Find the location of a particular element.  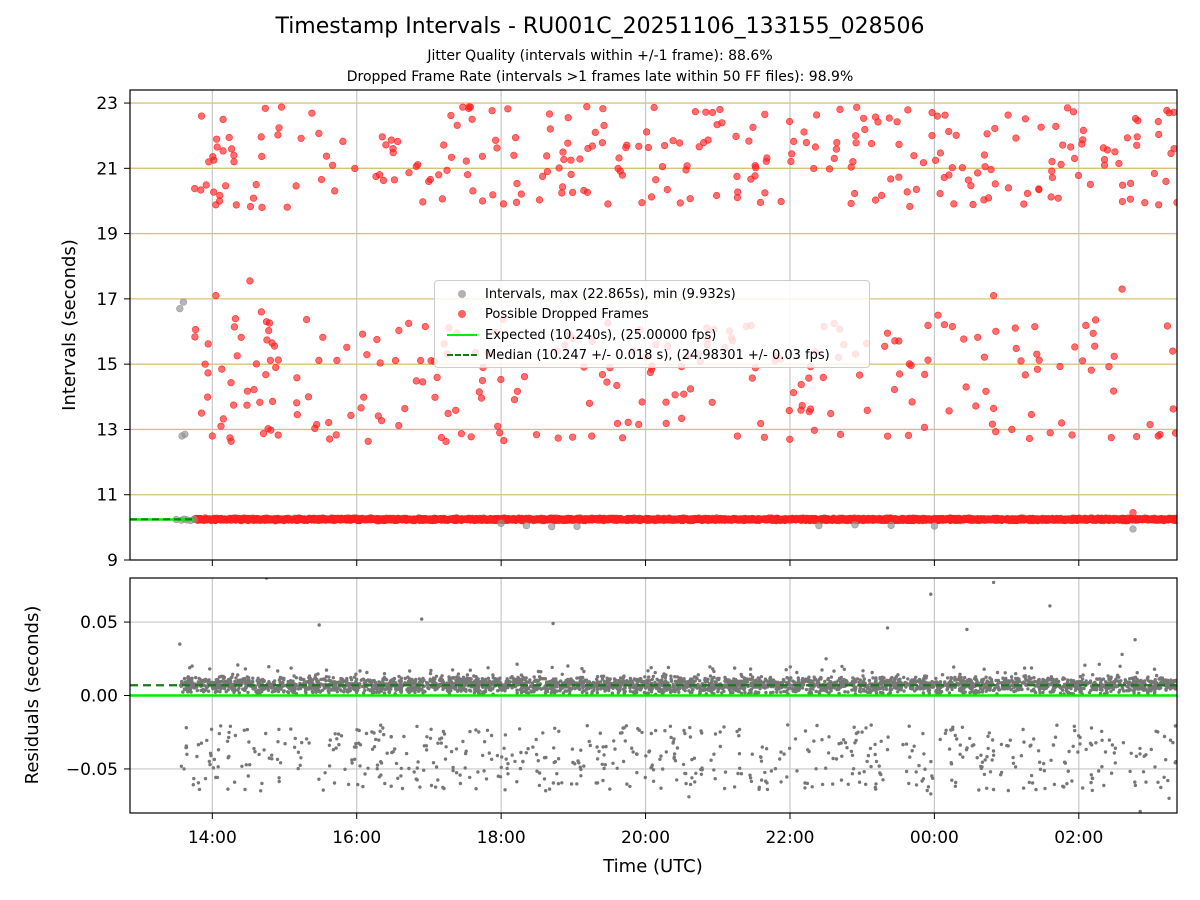

intervals-y-tick-label: 15 is located at coordinates (107, 365).